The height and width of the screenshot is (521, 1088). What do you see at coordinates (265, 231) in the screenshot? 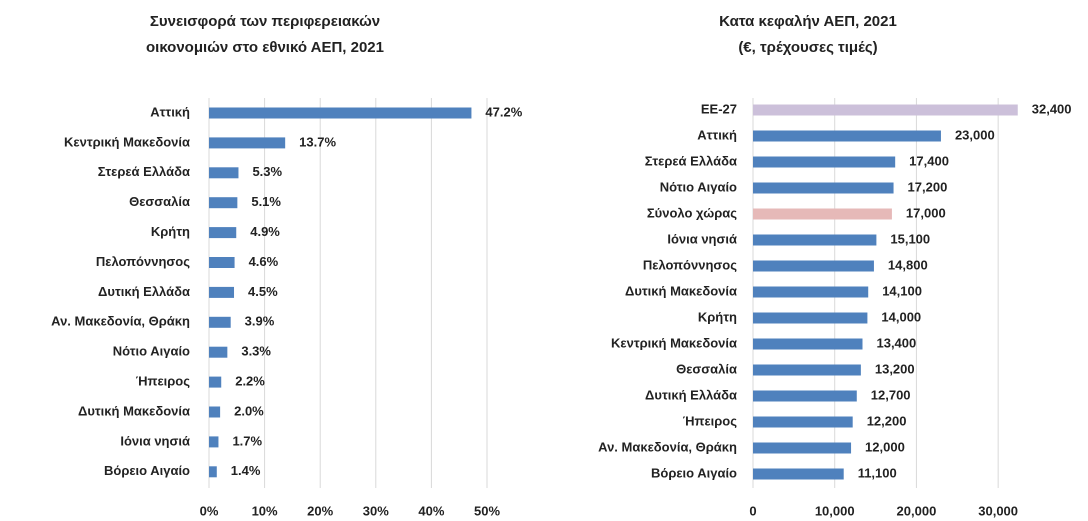
I see `value-label: 4.9%` at bounding box center [265, 231].